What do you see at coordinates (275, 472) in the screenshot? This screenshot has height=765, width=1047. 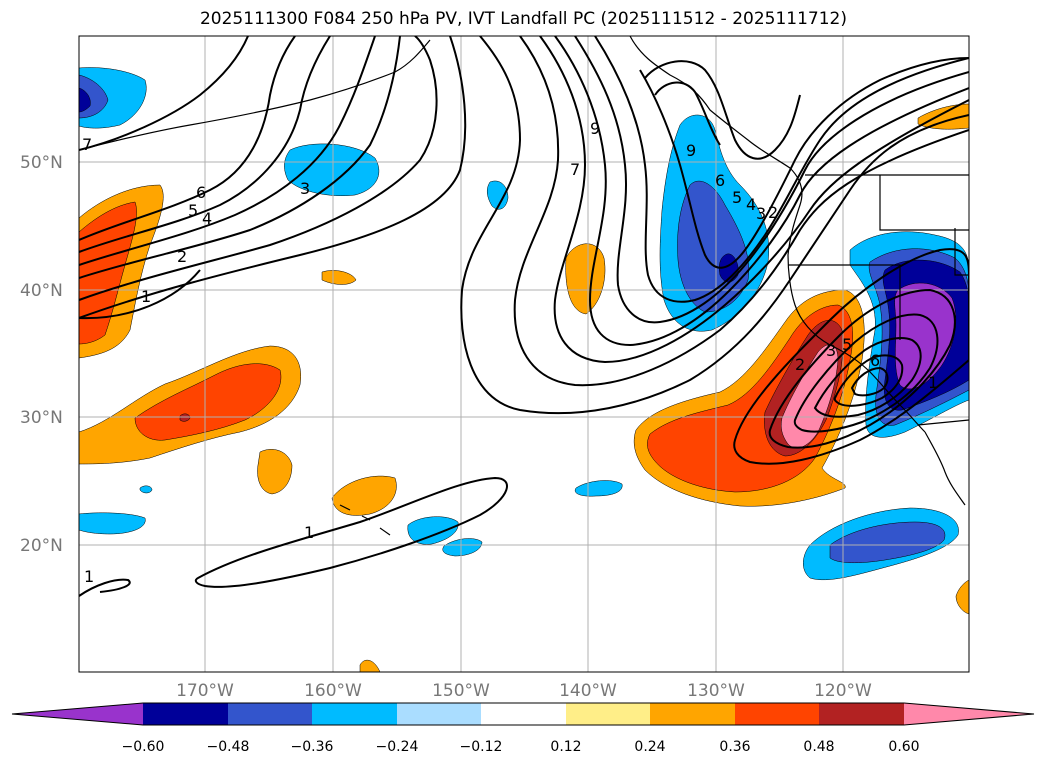 I see `pv-region-hawaii-north` at bounding box center [275, 472].